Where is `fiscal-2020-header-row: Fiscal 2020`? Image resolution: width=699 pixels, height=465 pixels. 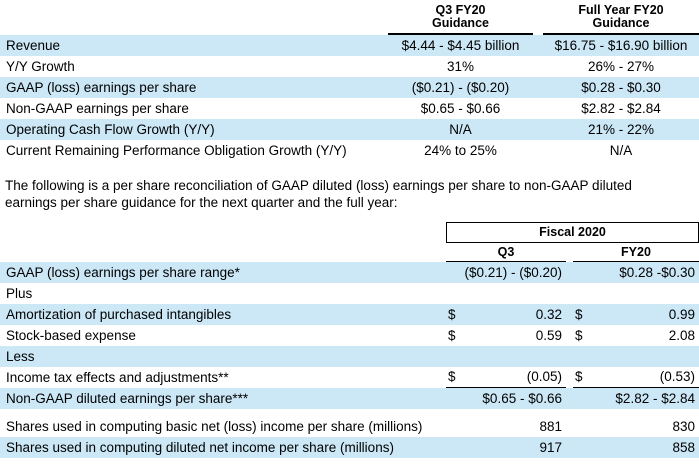
fiscal-2020-header-row: Fiscal 2020 is located at coordinates (349, 232).